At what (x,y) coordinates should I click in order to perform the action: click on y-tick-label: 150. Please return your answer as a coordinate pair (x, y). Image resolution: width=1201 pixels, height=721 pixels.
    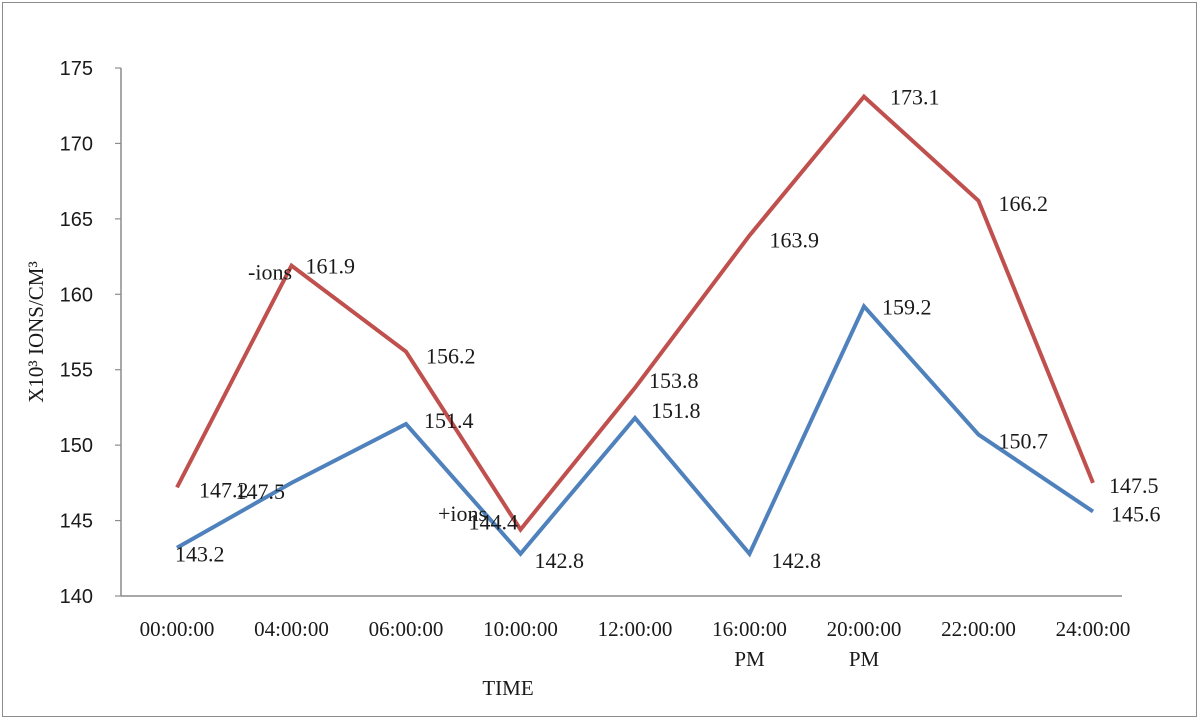
    Looking at the image, I should click on (76, 446).